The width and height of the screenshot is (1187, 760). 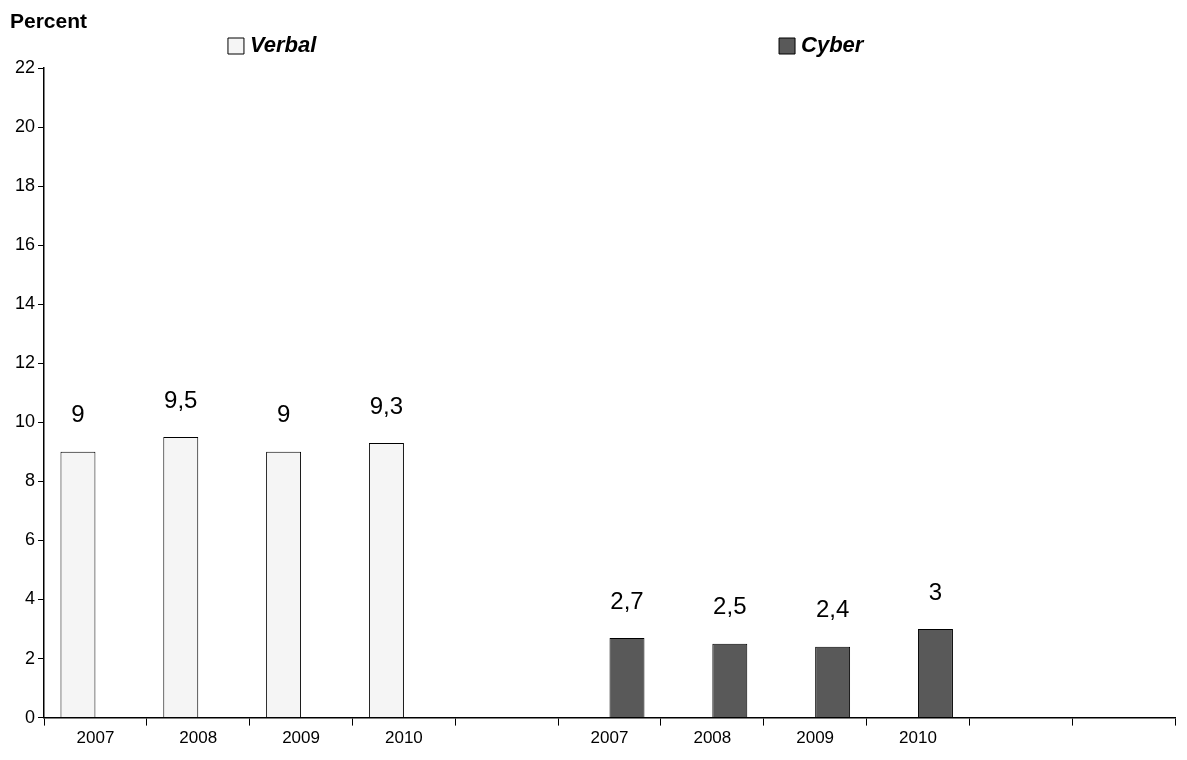 What do you see at coordinates (25, 185) in the screenshot?
I see `y-tick-label: 18` at bounding box center [25, 185].